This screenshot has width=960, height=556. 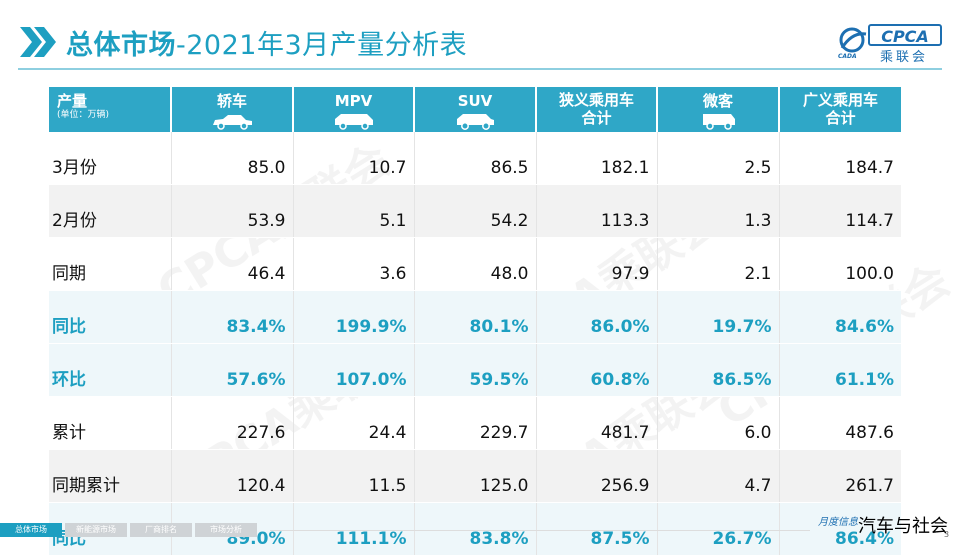 I want to click on footer-nav: 总体市场 新能源市场 厂商排名 市场分析, so click(x=130, y=530).